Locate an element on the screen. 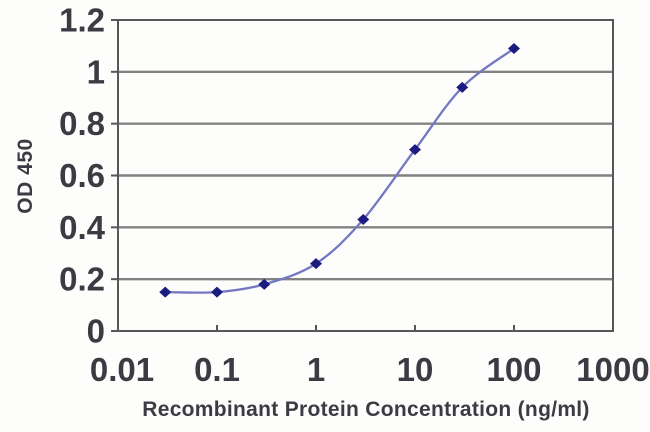  y-tick-label: 0.8 is located at coordinates (82, 123).